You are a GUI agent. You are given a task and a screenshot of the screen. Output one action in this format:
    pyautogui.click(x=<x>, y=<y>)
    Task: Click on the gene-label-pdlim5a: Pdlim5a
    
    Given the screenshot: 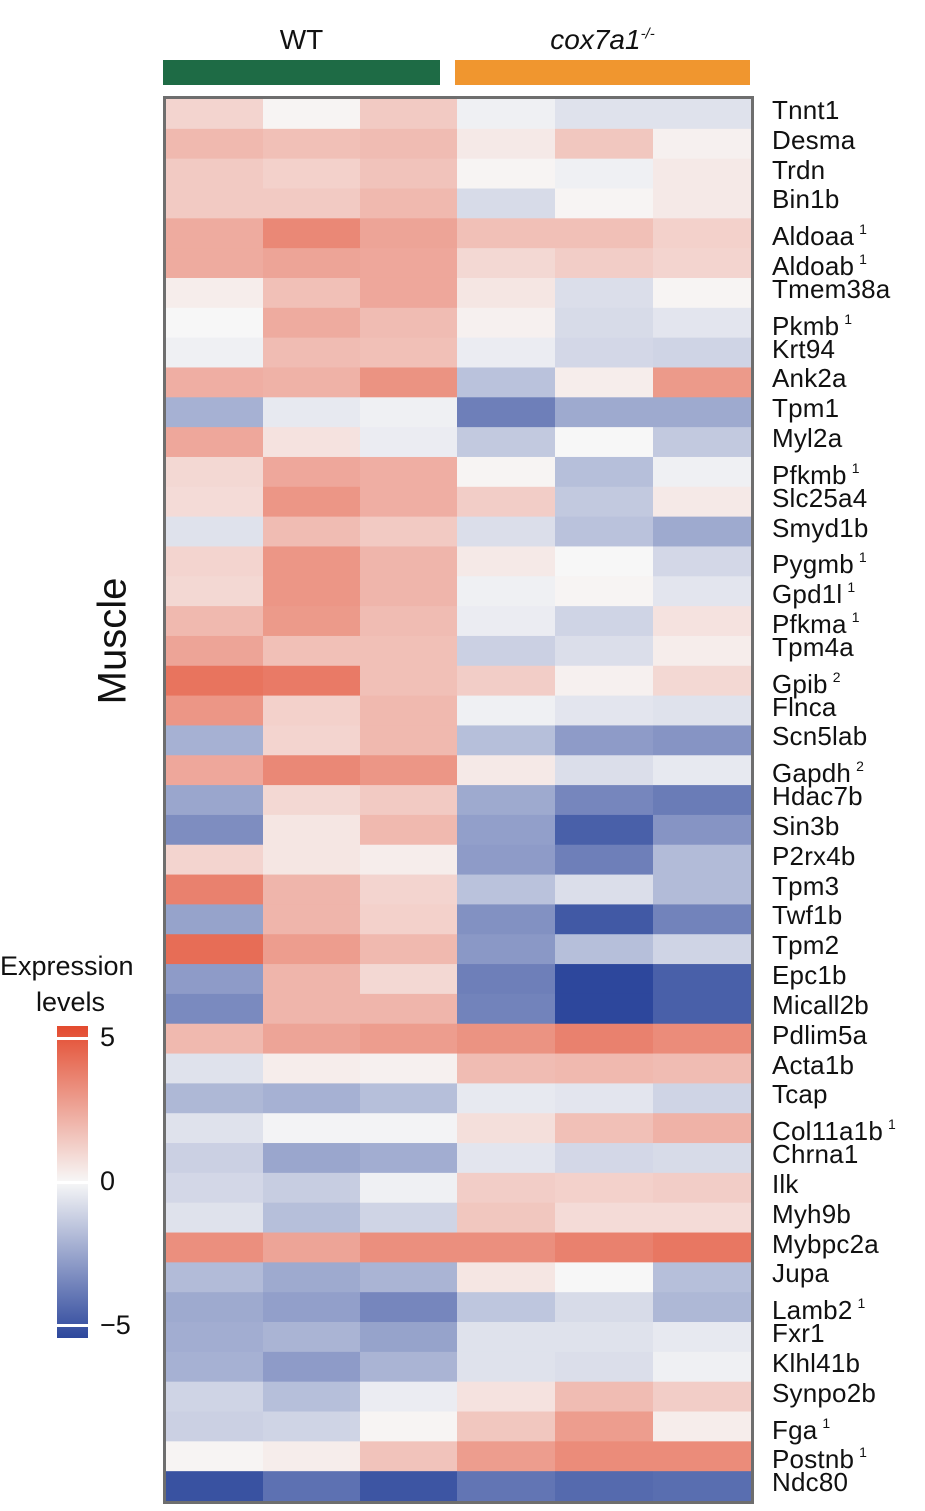 What is the action you would take?
    pyautogui.click(x=819, y=1035)
    